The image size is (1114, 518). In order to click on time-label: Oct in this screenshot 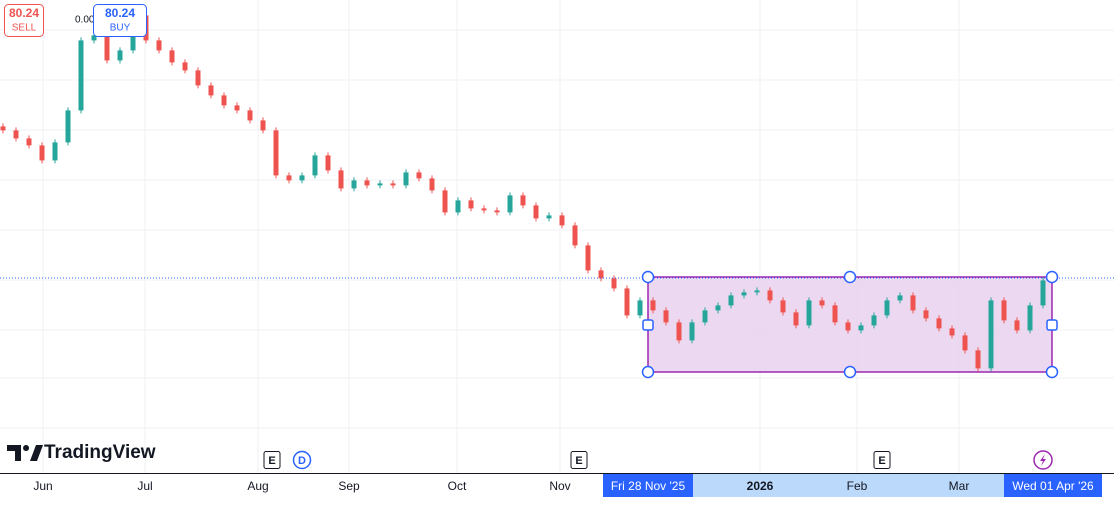, I will do `click(457, 486)`.